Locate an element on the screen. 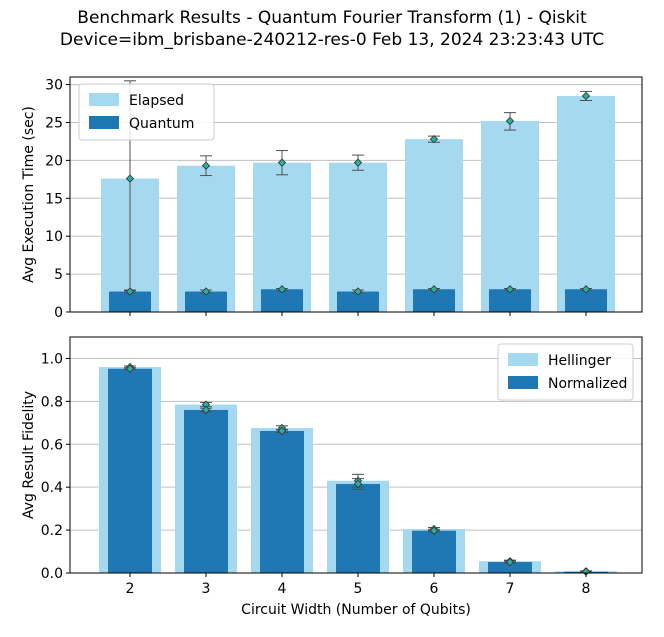  bottom-x-tick-label: 6 is located at coordinates (434, 589).